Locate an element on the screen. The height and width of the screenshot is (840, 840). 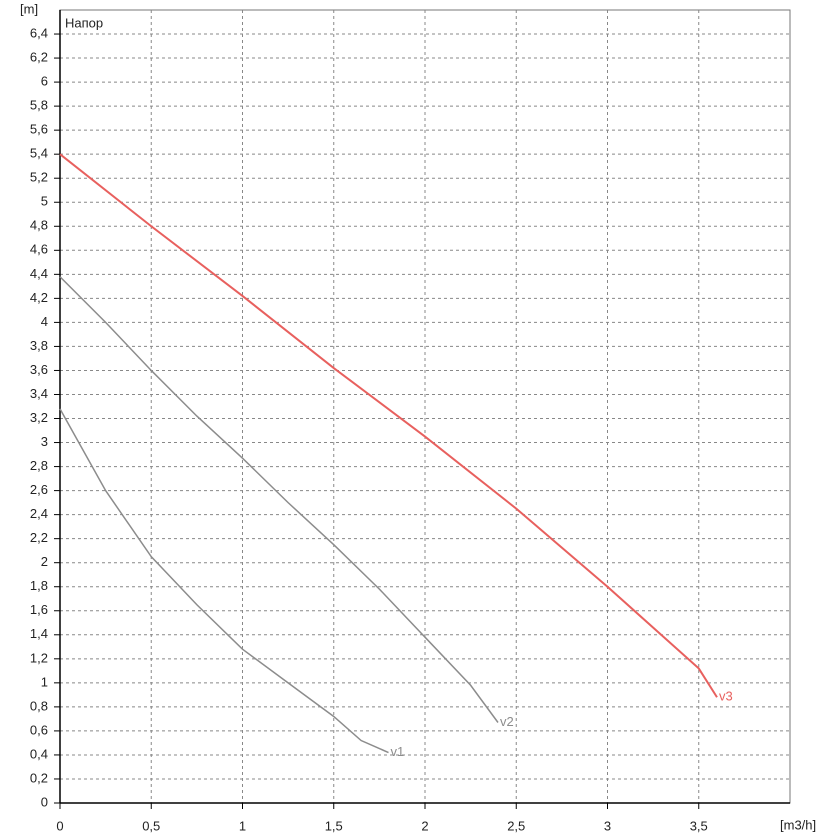
y-tick-label: 4,4 is located at coordinates (39, 273).